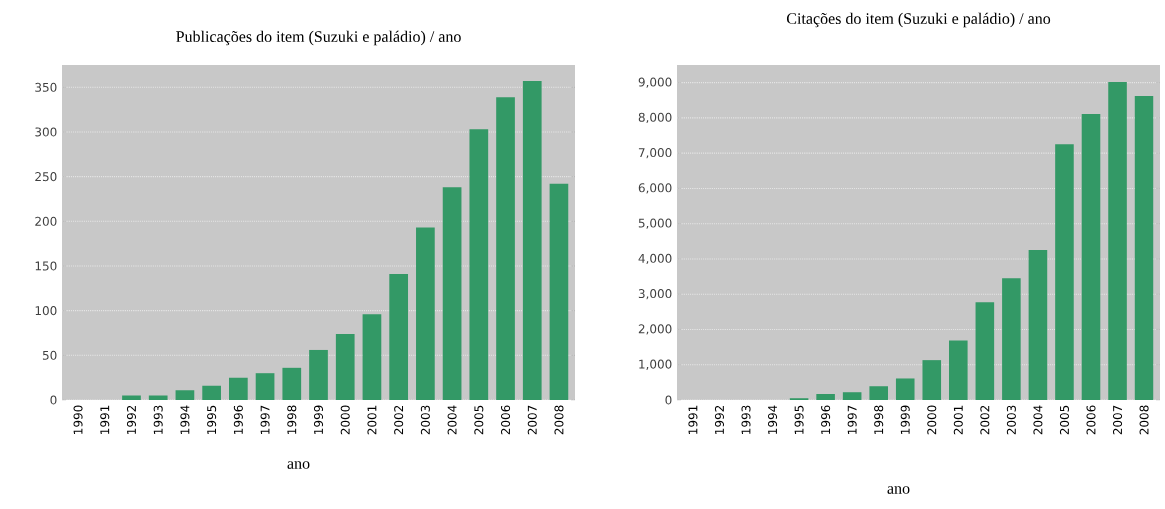  What do you see at coordinates (655, 82) in the screenshot?
I see `y-tick-label: 9,000` at bounding box center [655, 82].